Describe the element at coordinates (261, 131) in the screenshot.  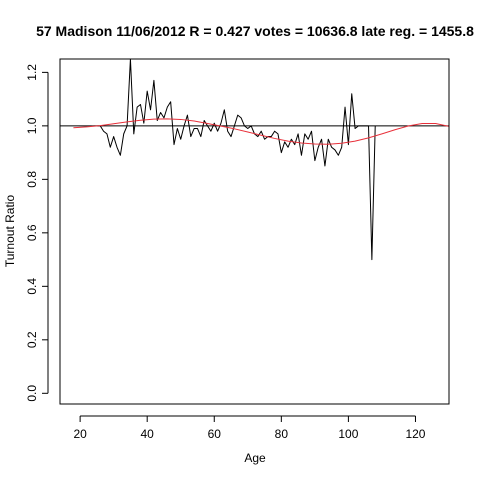
I see `smoothed-fit-line` at that location.